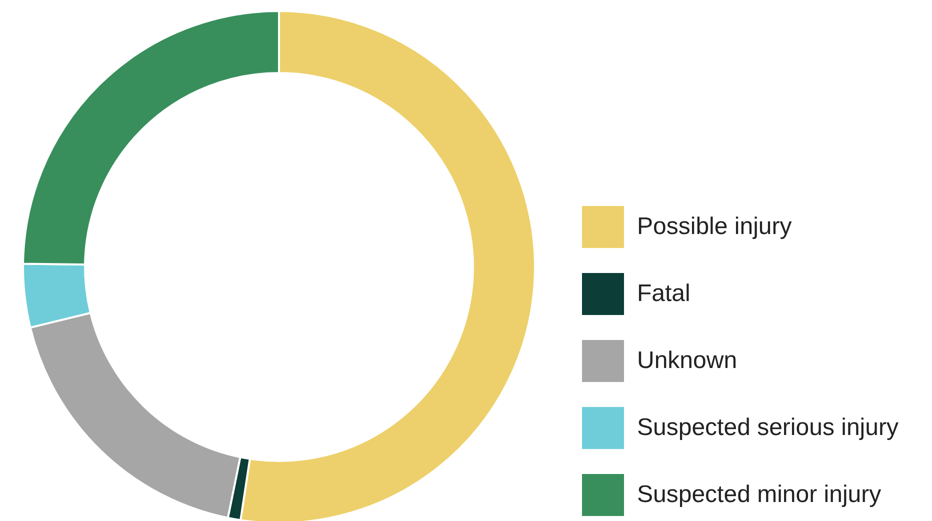 The image size is (932, 521). What do you see at coordinates (767, 428) in the screenshot?
I see `legend-label: Suspected serious injury` at bounding box center [767, 428].